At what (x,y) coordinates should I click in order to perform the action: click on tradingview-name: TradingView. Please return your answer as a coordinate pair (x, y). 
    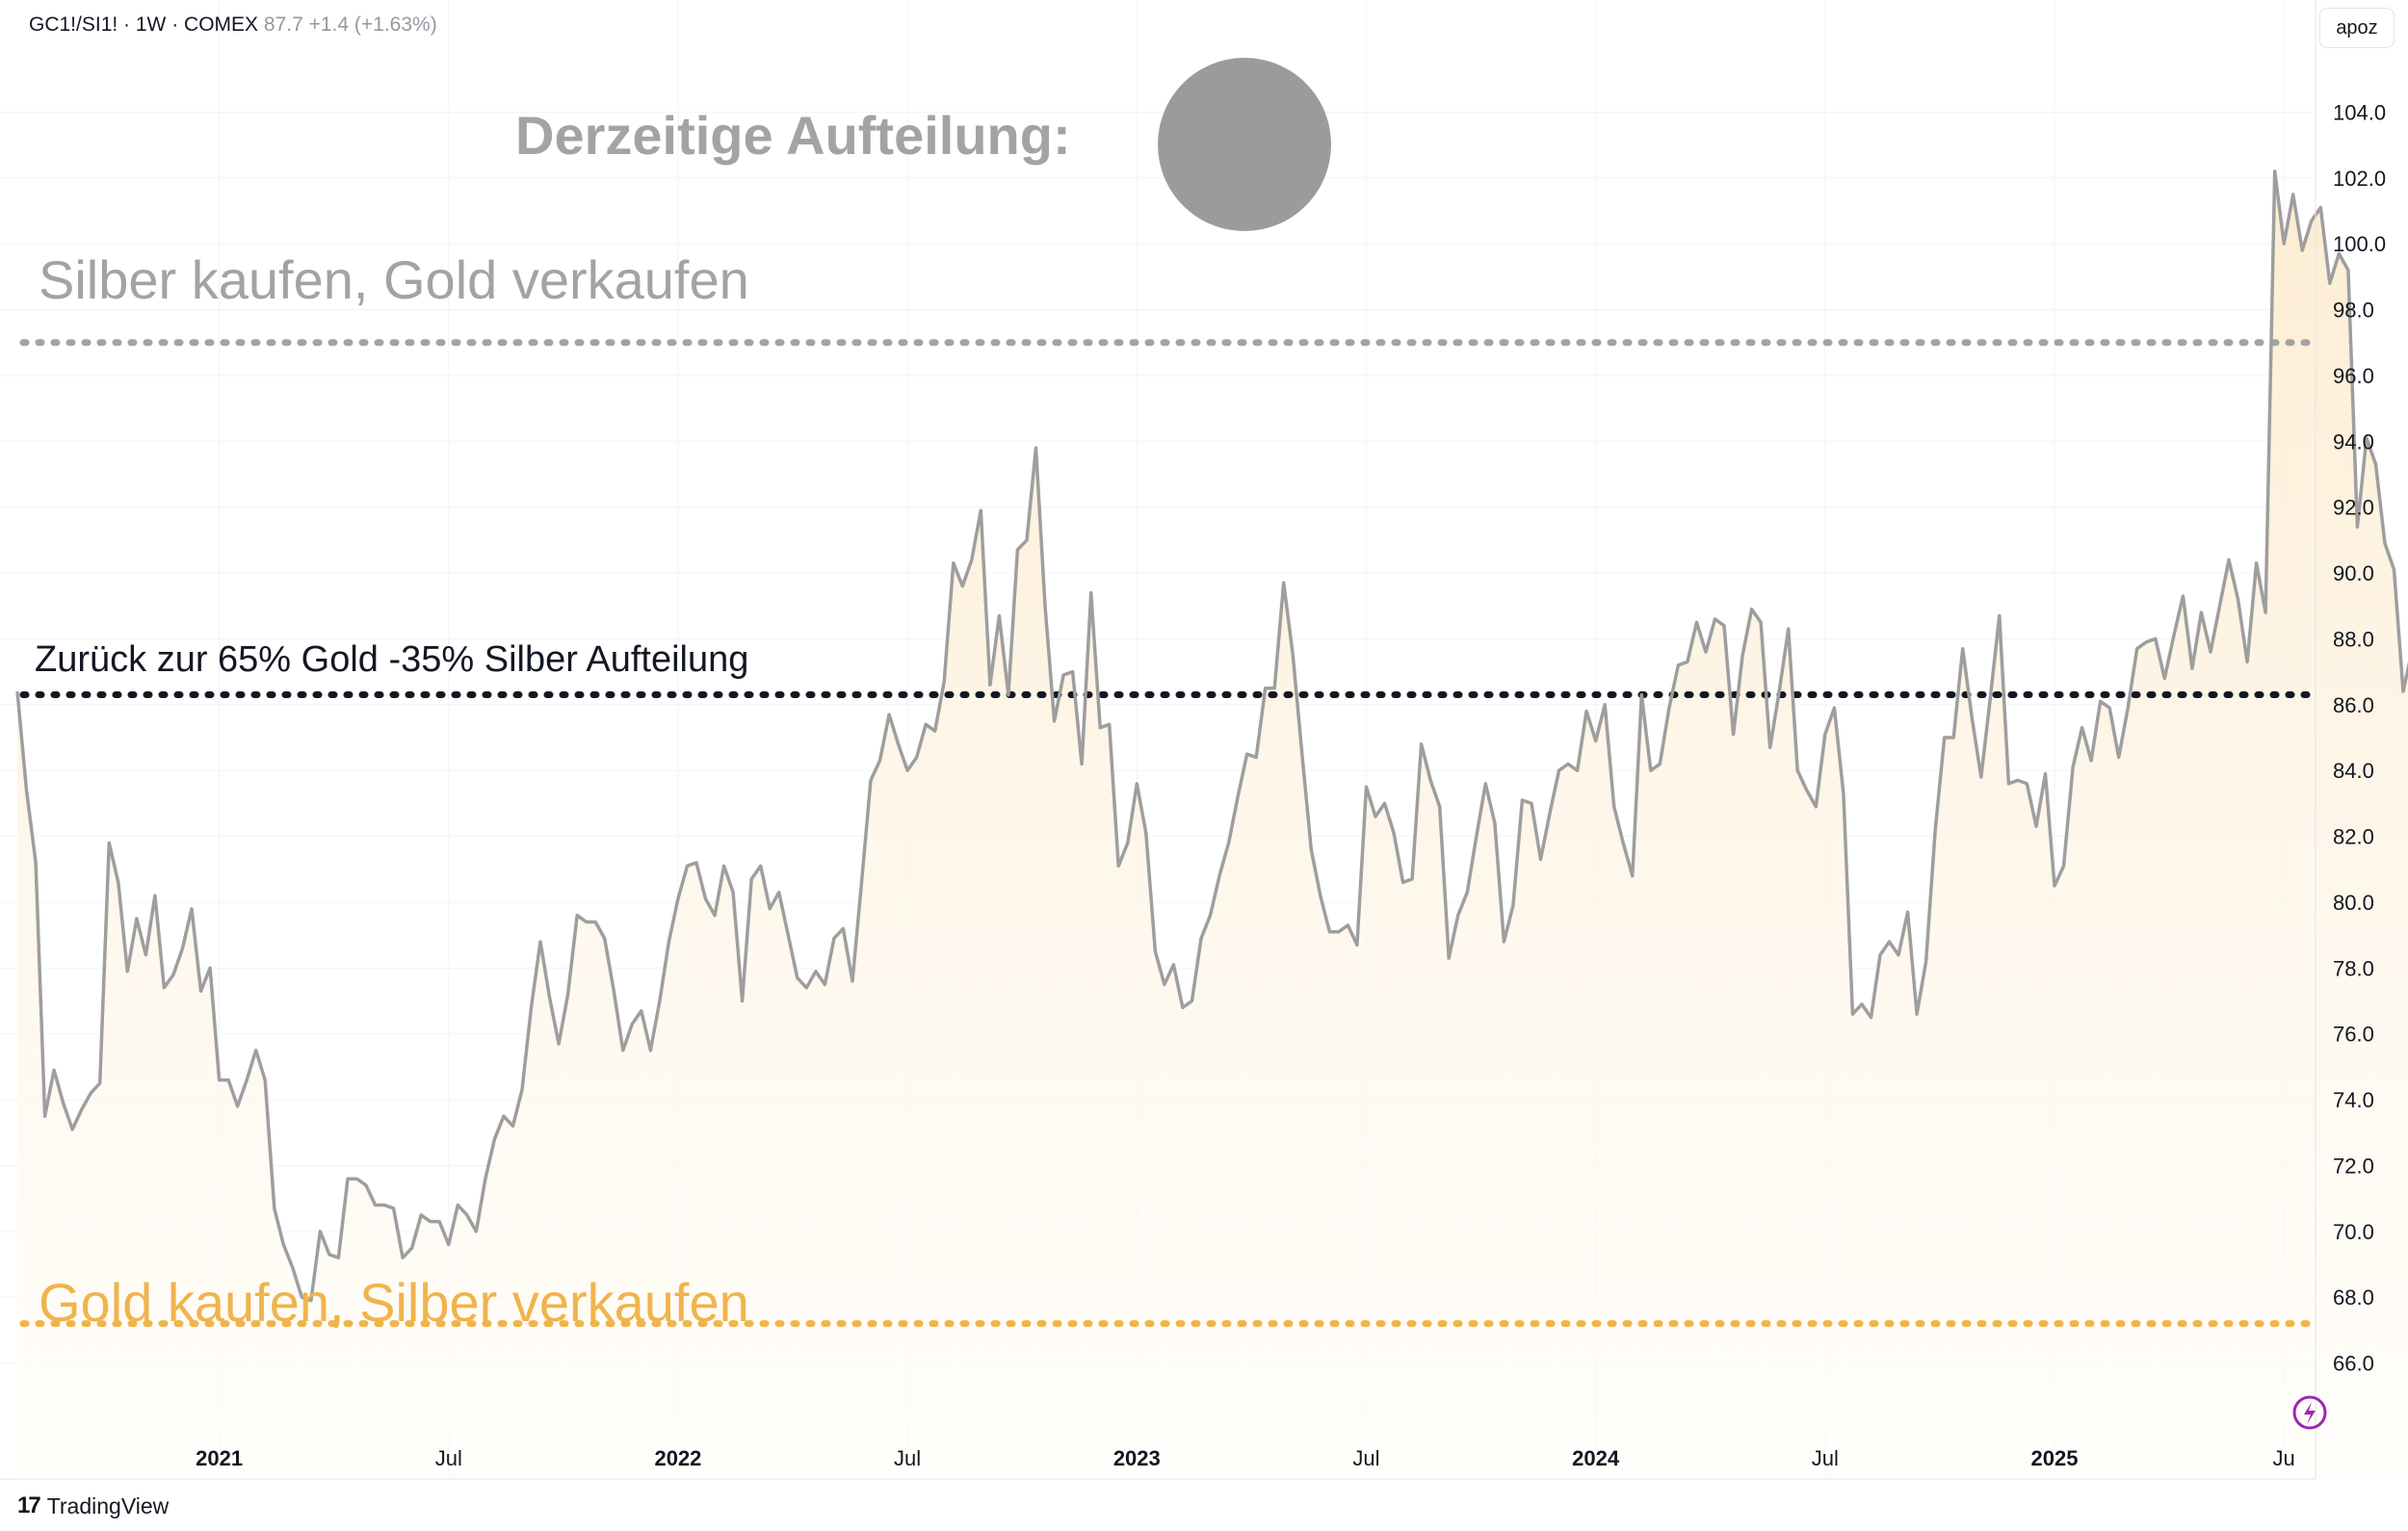
    Looking at the image, I should click on (108, 1505).